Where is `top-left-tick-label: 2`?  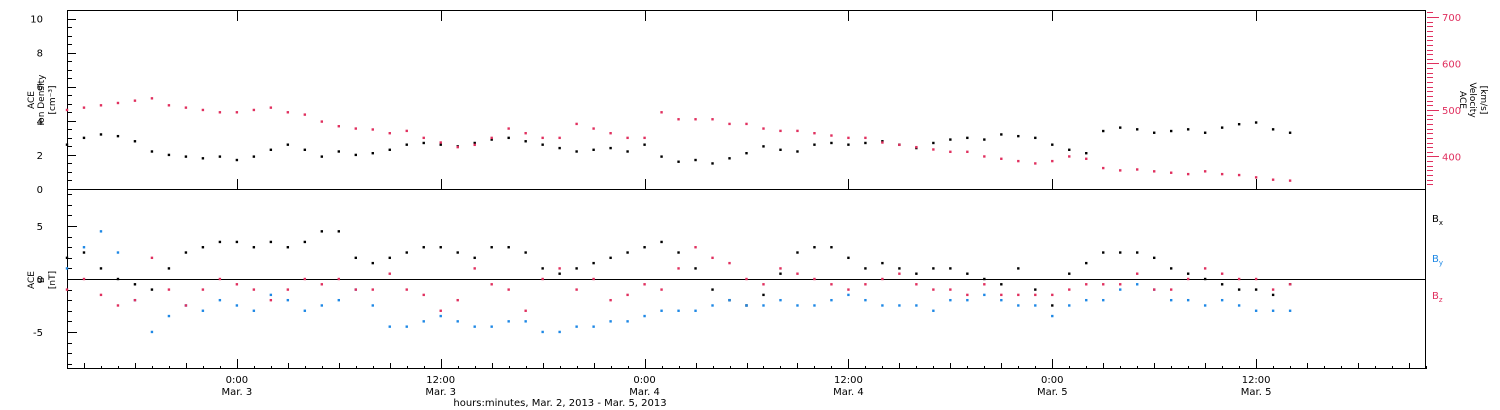
top-left-tick-label: 2 is located at coordinates (40, 156).